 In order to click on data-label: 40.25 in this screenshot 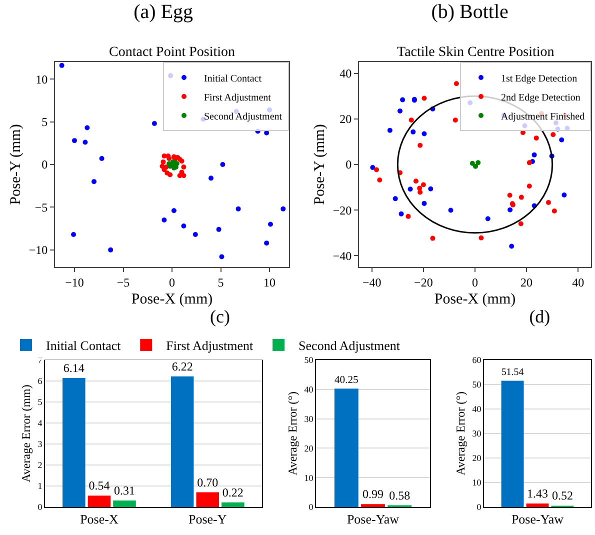, I will do `click(346, 380)`.